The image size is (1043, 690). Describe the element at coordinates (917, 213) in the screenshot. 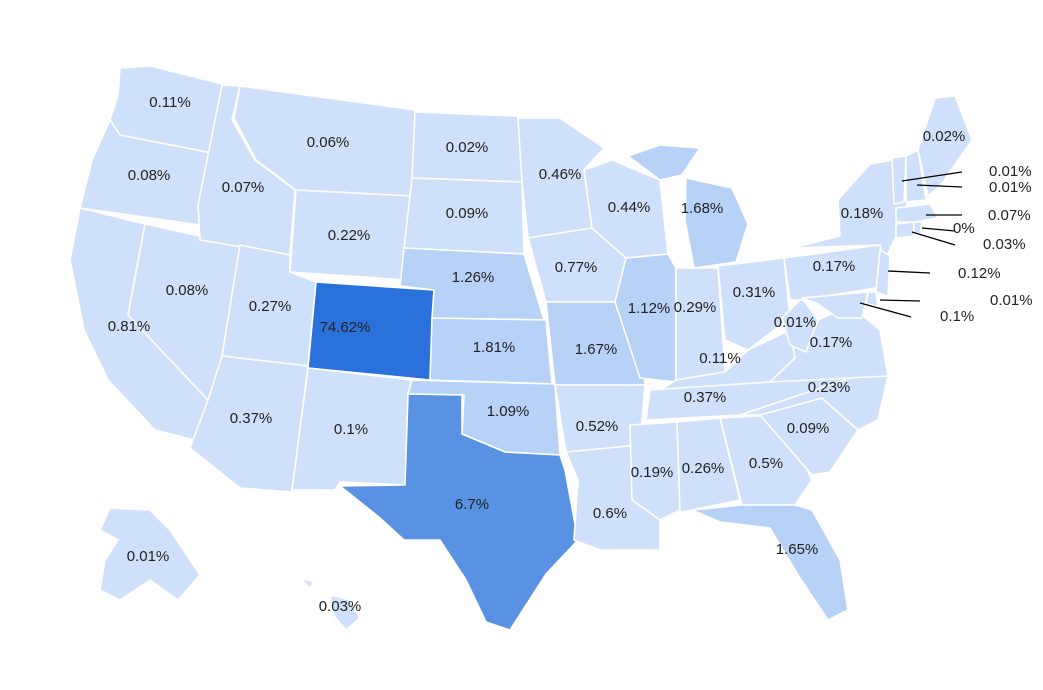

I see `state-ma` at that location.